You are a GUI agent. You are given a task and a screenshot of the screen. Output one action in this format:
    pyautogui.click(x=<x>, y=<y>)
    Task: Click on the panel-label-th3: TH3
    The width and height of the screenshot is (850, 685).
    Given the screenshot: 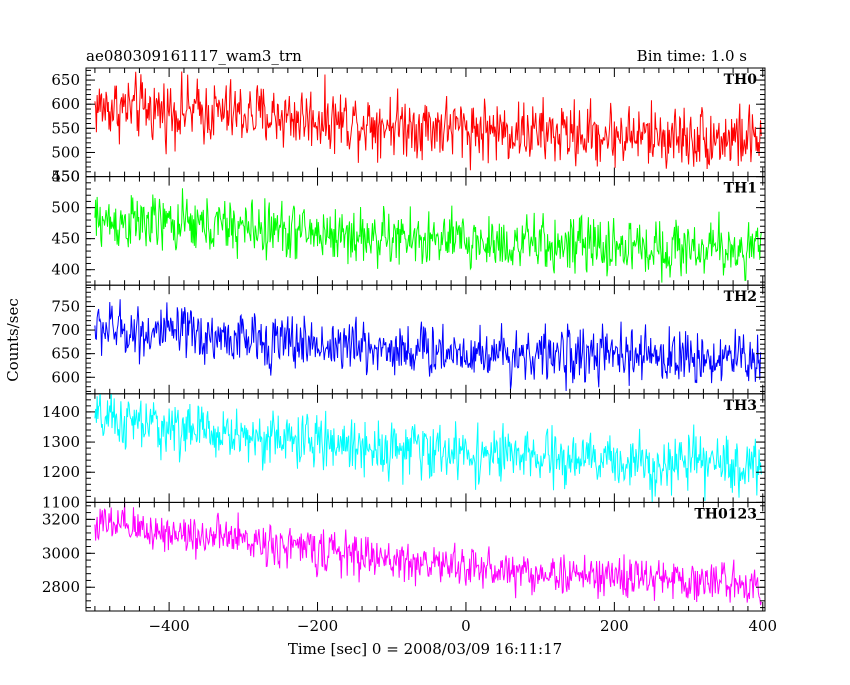 What is the action you would take?
    pyautogui.click(x=740, y=406)
    